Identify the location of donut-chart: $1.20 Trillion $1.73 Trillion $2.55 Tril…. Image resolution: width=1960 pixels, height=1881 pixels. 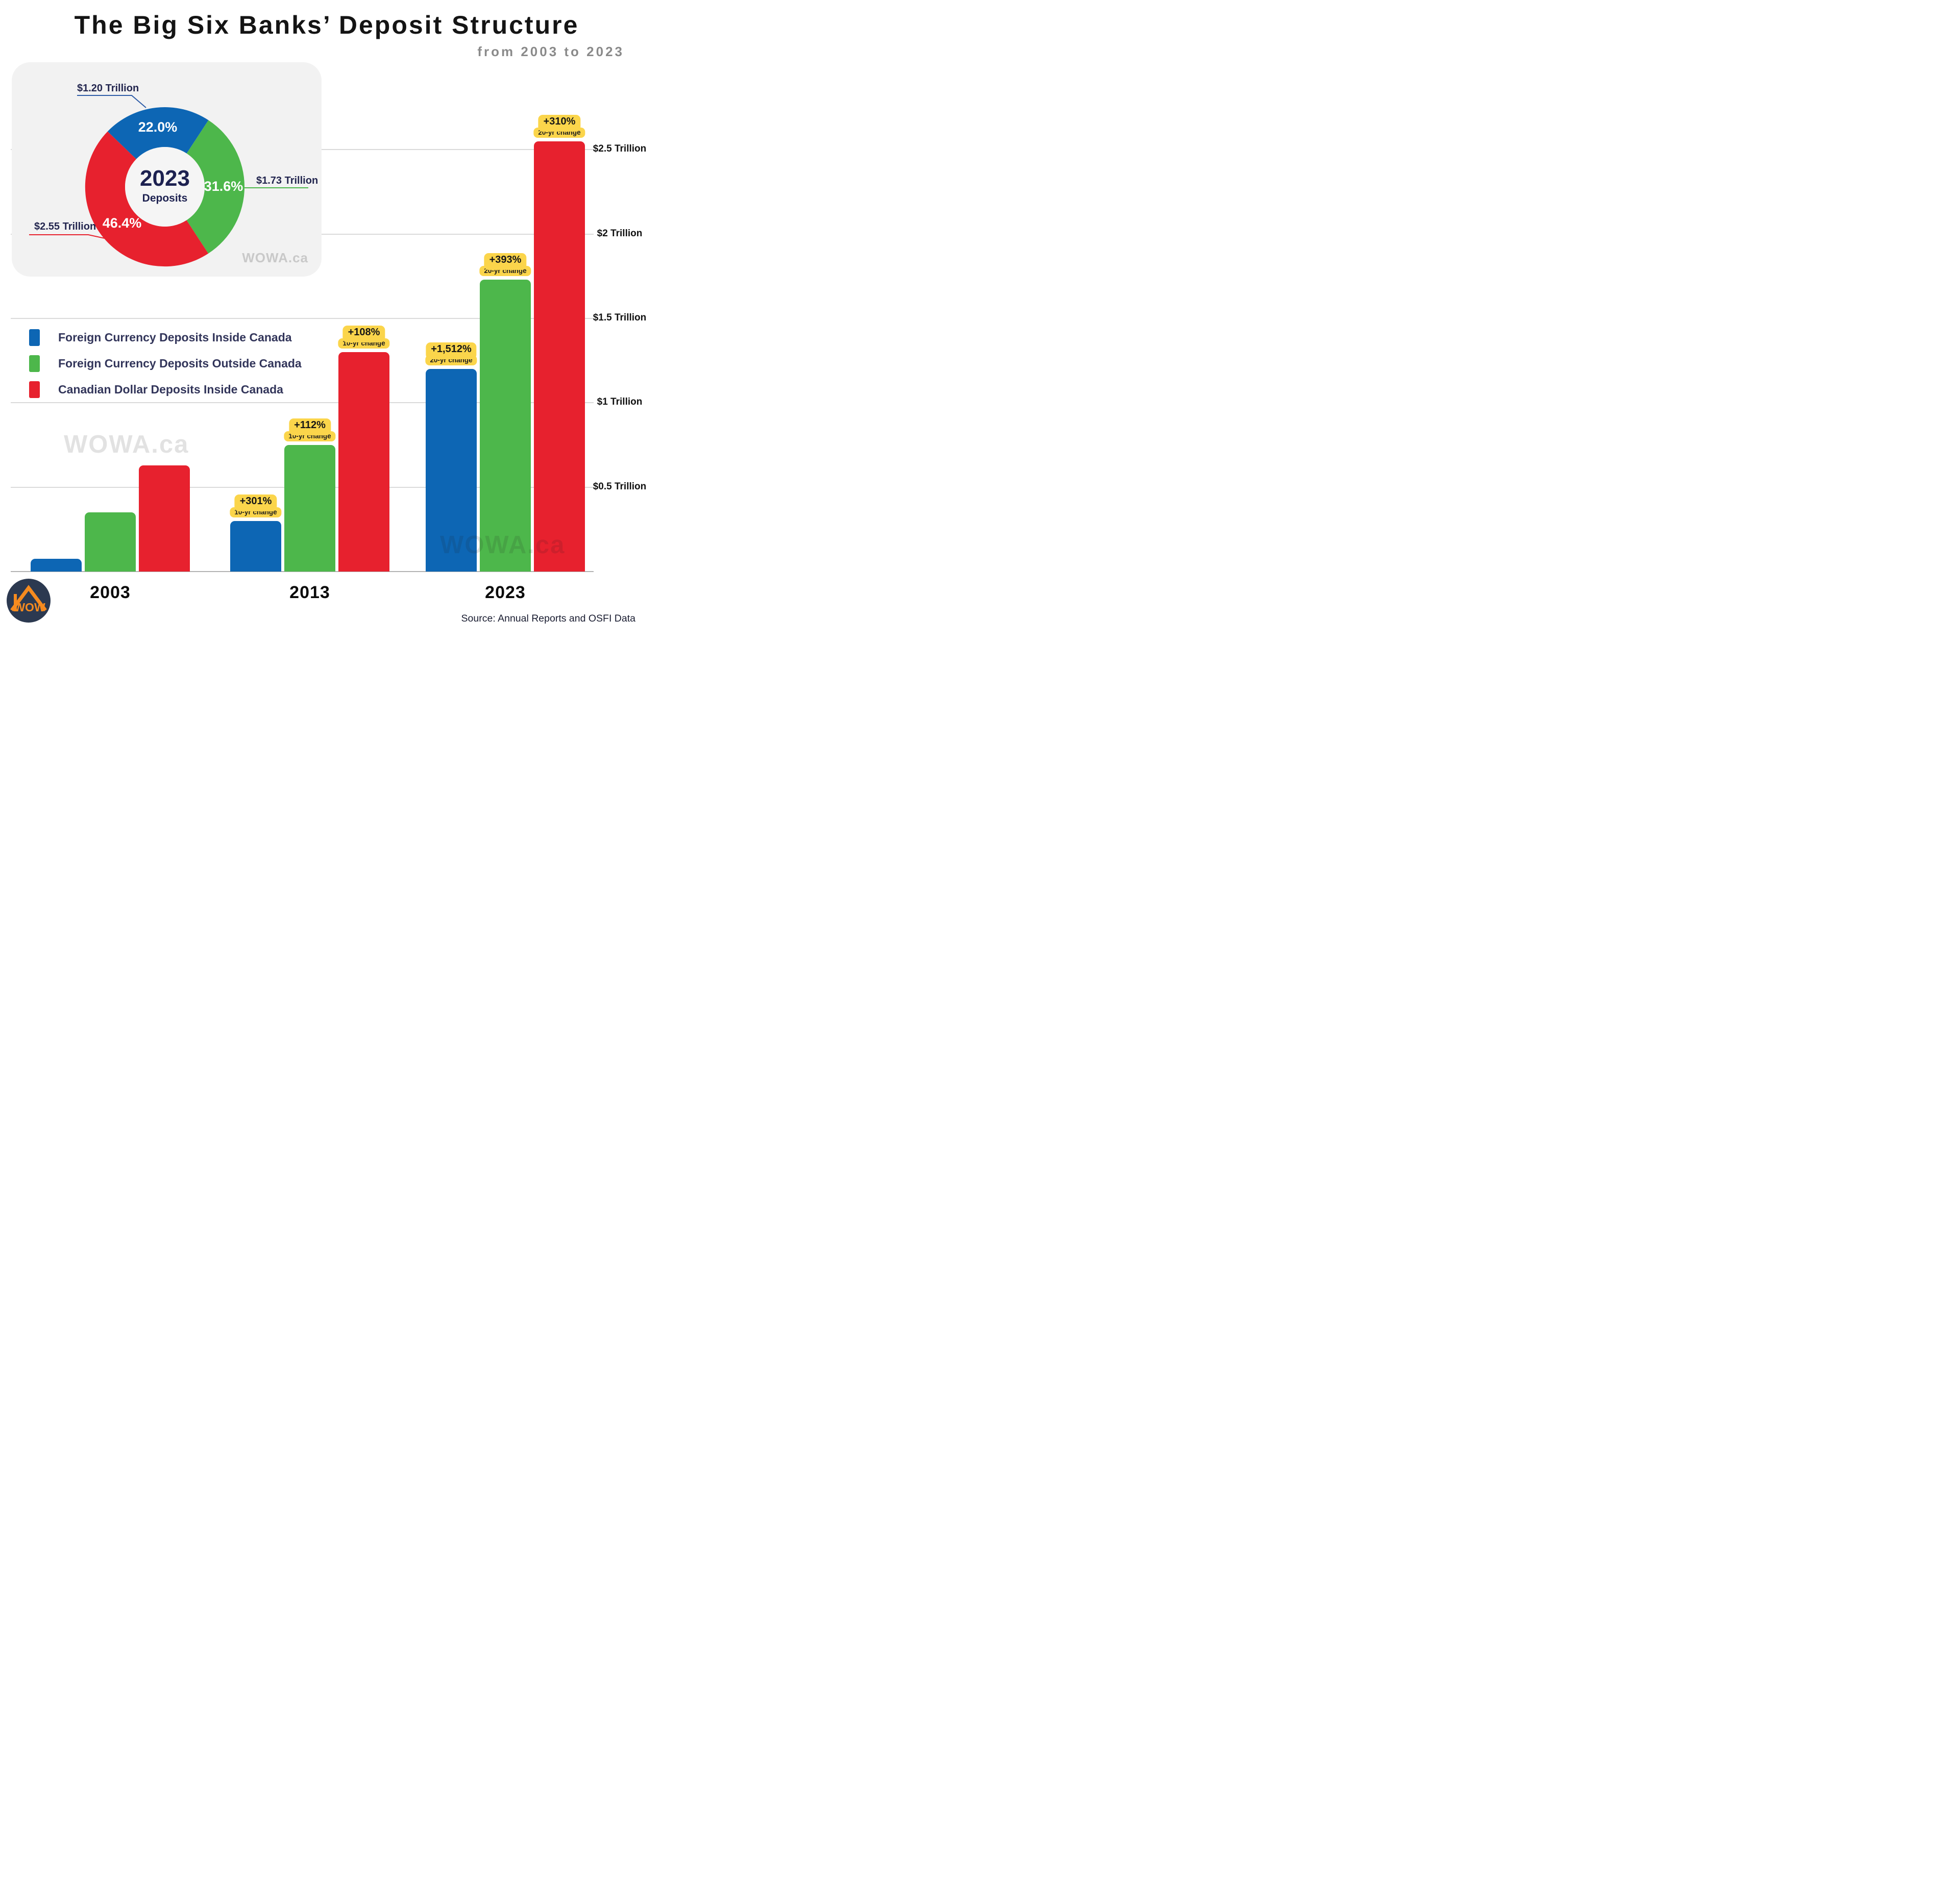
(173, 175).